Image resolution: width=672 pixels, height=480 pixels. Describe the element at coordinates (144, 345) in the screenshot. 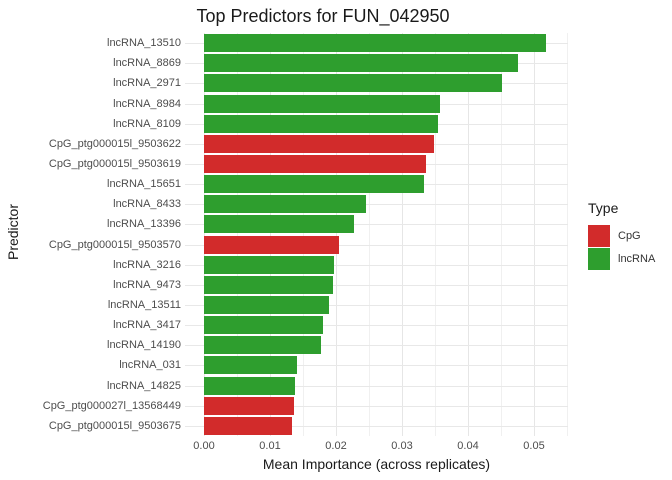

I see `y-tick-label: lncRNA_14190` at that location.